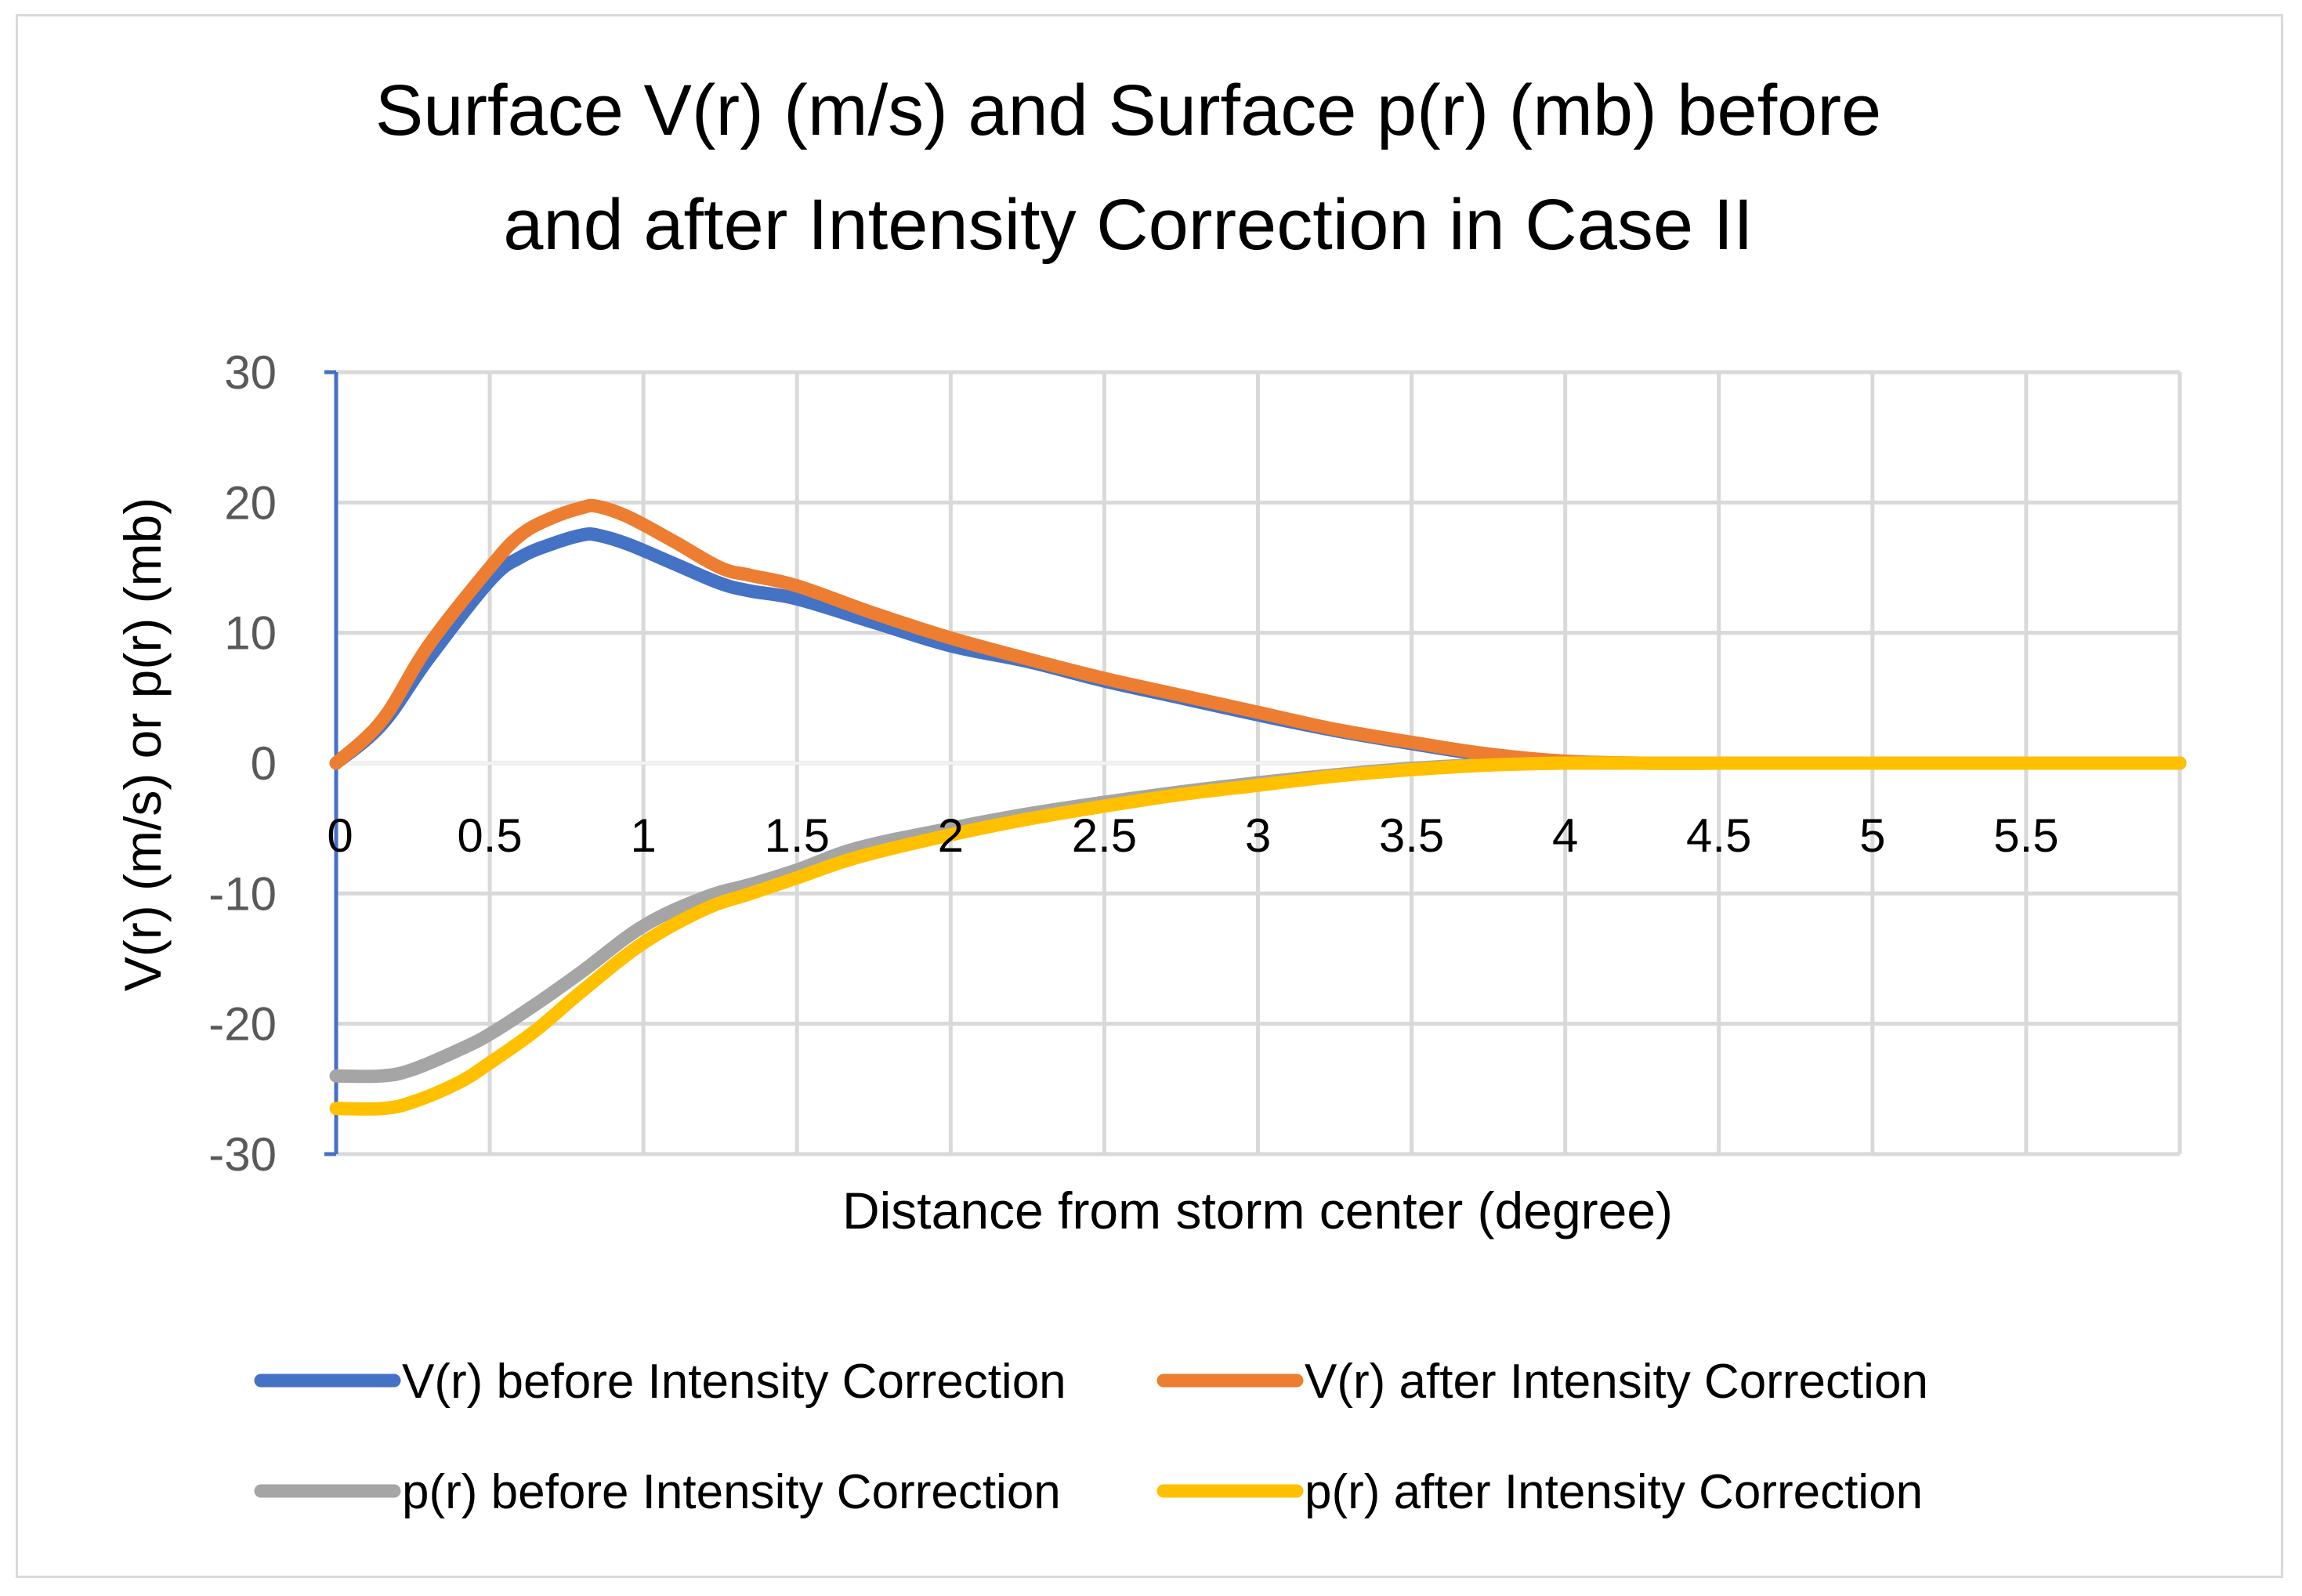 Image resolution: width=2302 pixels, height=1596 pixels. I want to click on y-axis-title: V(r) (m/s) or p(r) (mb), so click(143, 745).